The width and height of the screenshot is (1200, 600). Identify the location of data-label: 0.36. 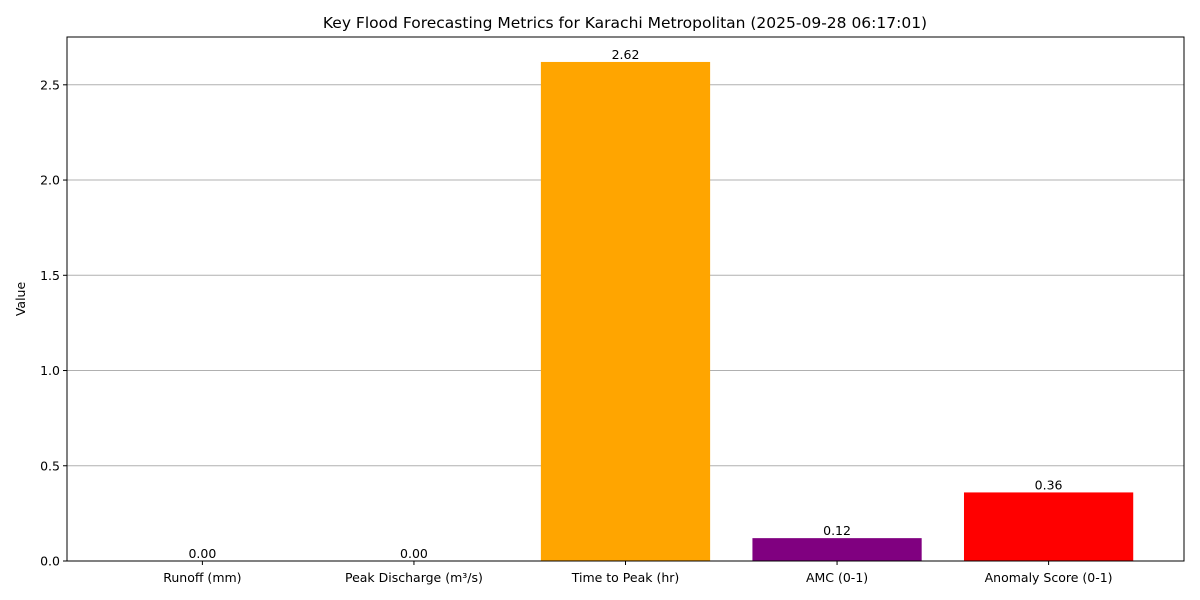
(1049, 484).